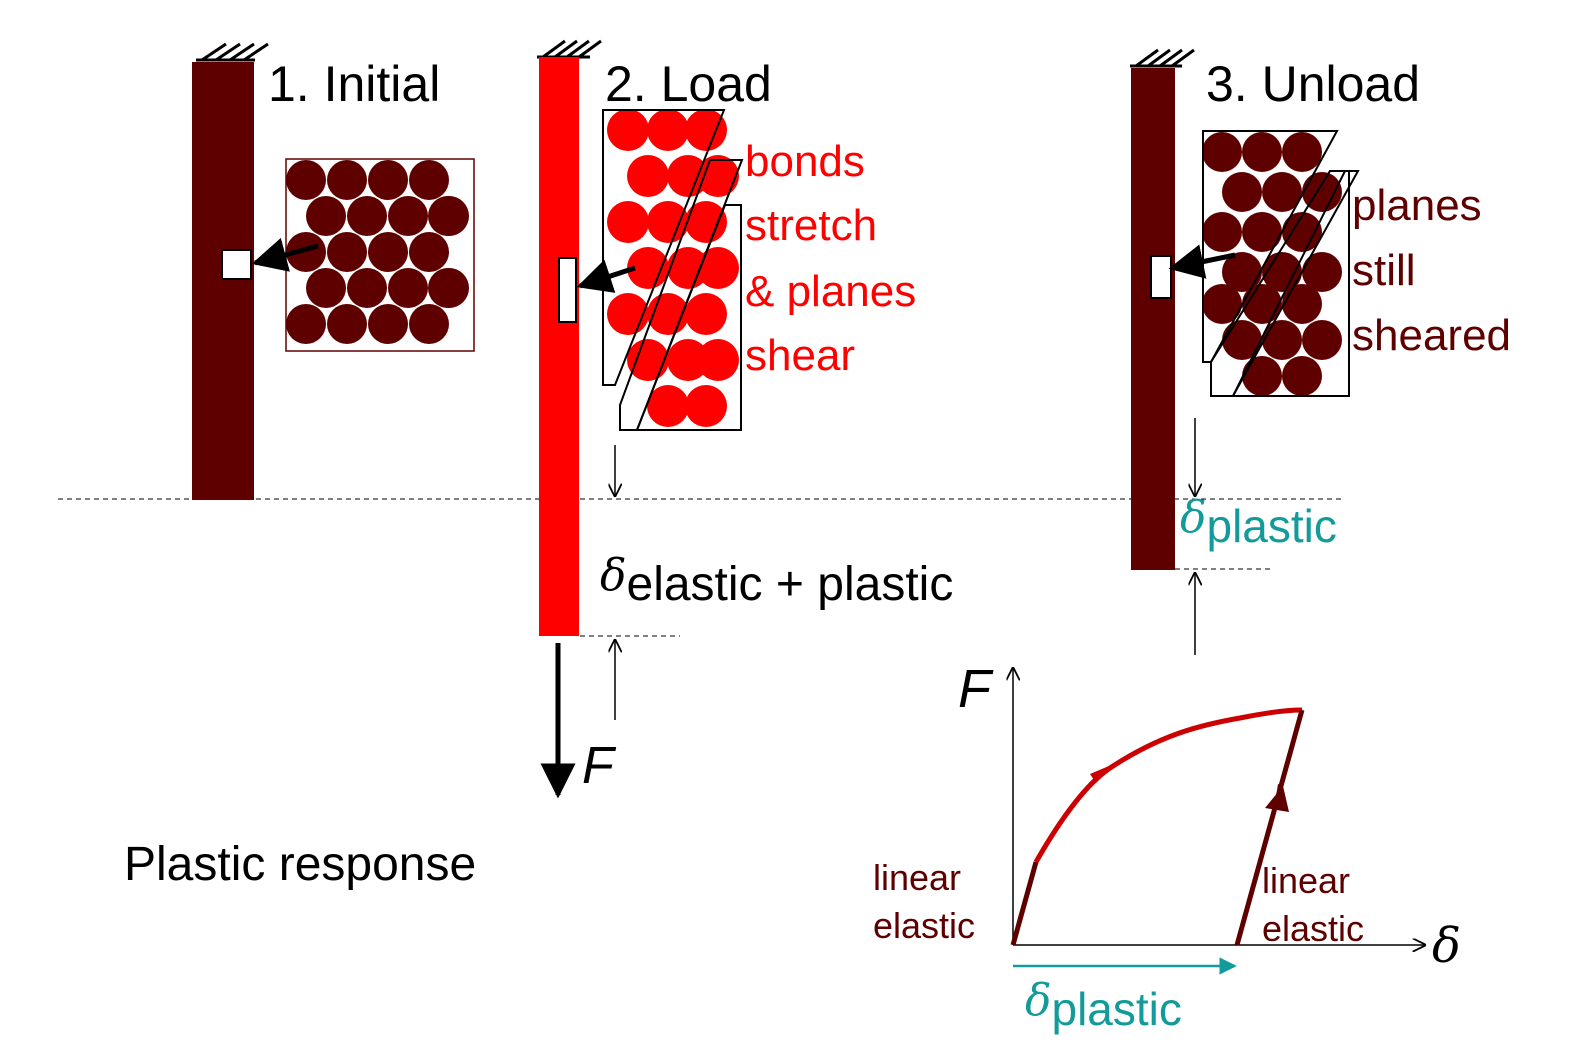 This screenshot has width=1593, height=1048. I want to click on unload-caption: planes still sheared, so click(1431, 270).